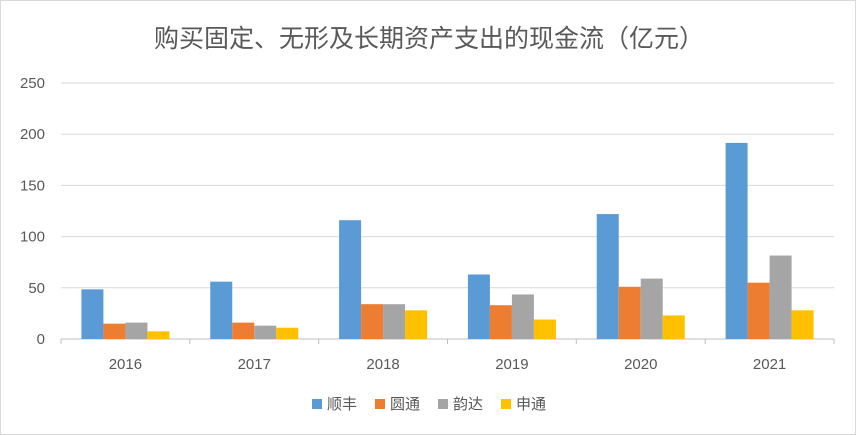 This screenshot has height=435, width=856. I want to click on bar-申通-2019, so click(544, 329).